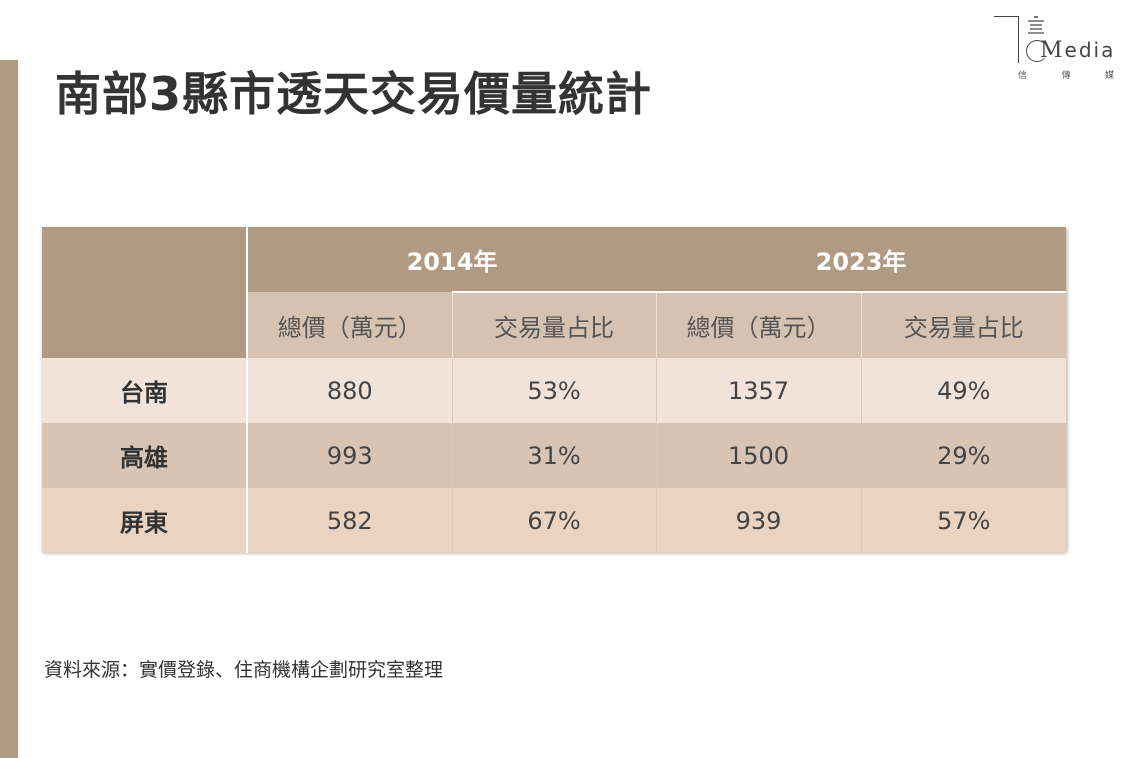 Image resolution: width=1136 pixels, height=758 pixels. What do you see at coordinates (349, 390) in the screenshot?
I see `table-cell: 880` at bounding box center [349, 390].